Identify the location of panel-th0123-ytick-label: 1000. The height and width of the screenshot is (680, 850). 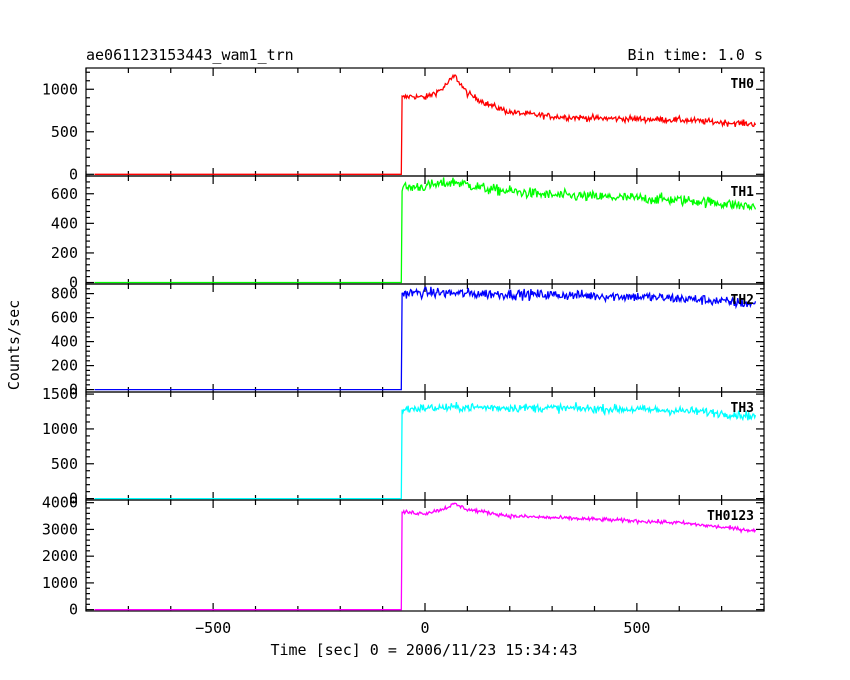
(60, 583).